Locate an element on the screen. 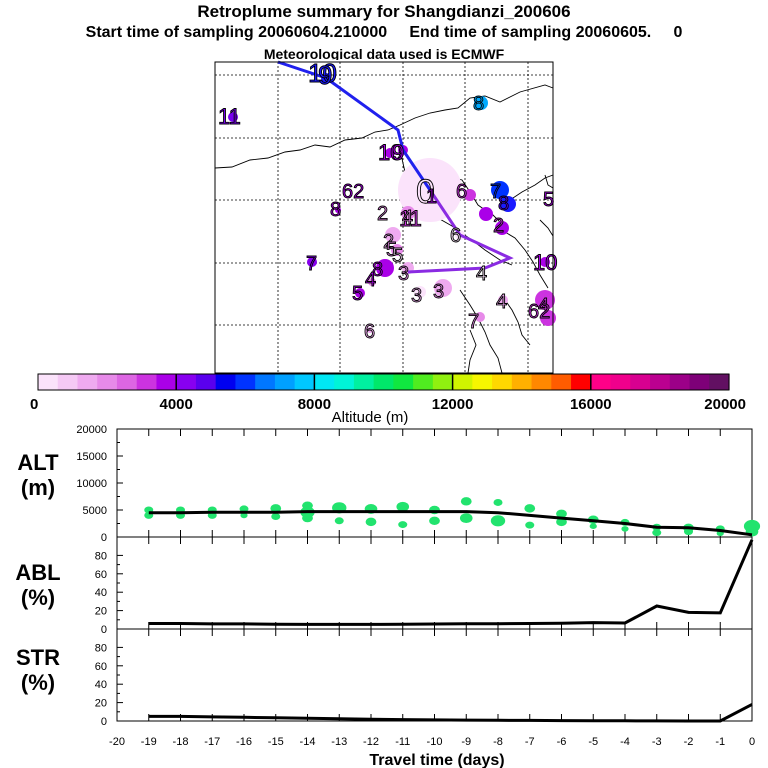 The height and width of the screenshot is (768, 768). map-plume-circles is located at coordinates (392, 203).